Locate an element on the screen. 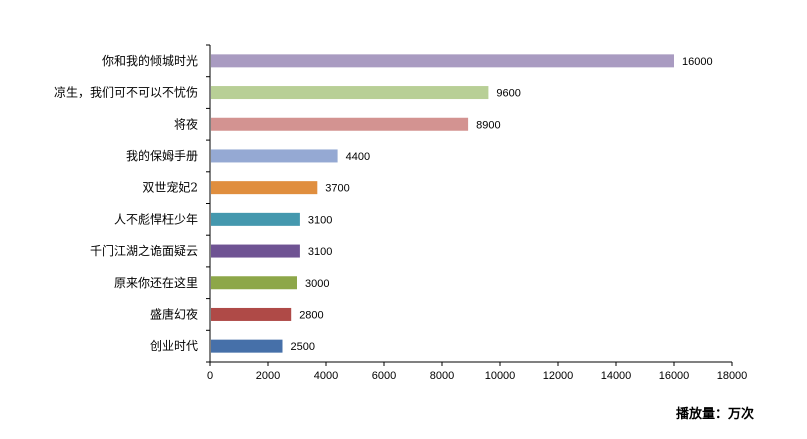  data-label: 8900 is located at coordinates (488, 125).